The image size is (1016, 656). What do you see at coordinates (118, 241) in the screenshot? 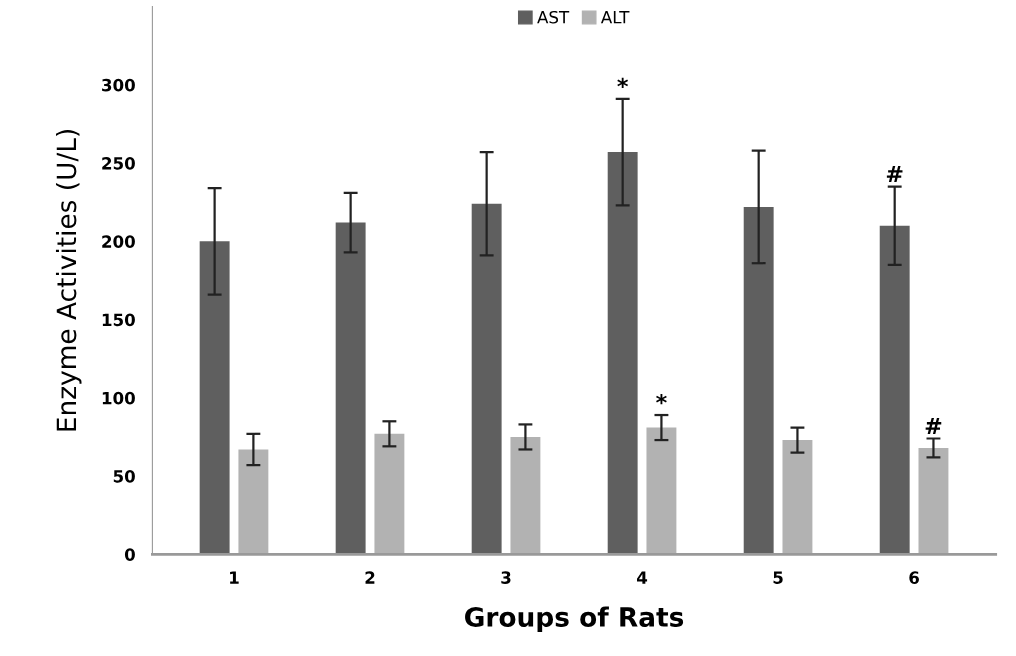
I see `y-tick-label: 200` at bounding box center [118, 241].